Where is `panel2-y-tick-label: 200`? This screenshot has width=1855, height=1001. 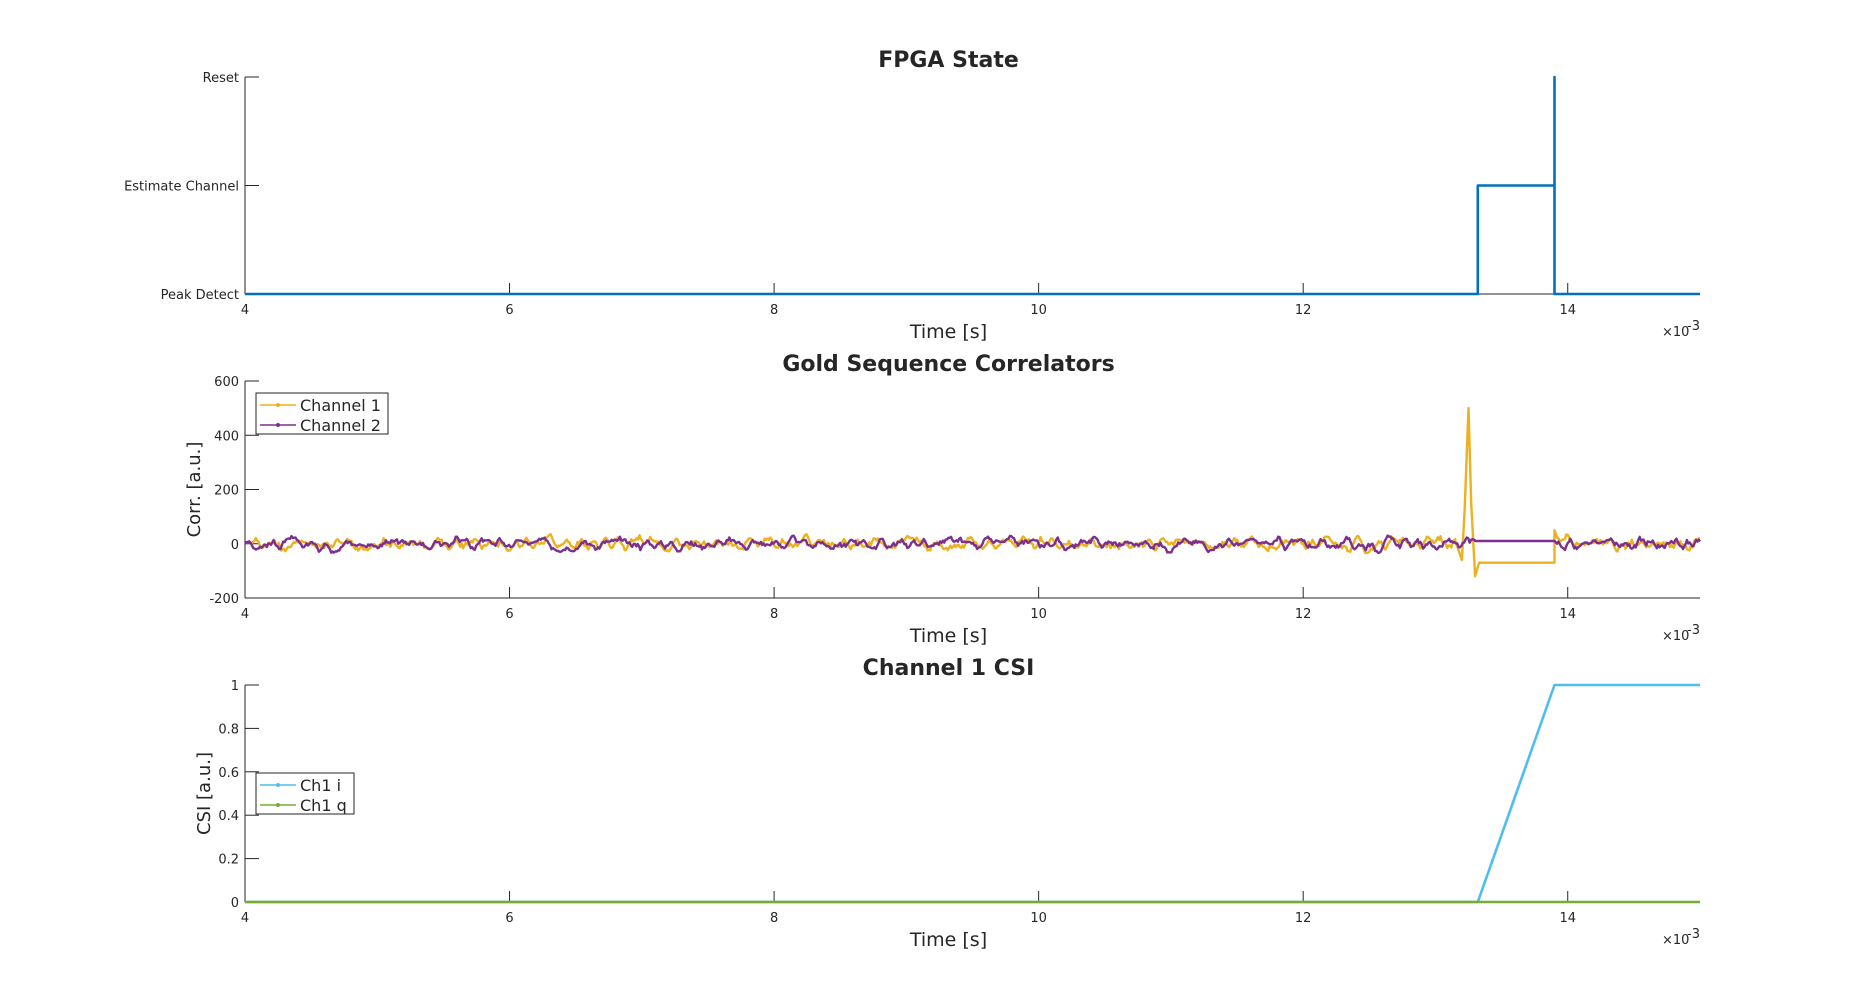 panel2-y-tick-label: 200 is located at coordinates (226, 491).